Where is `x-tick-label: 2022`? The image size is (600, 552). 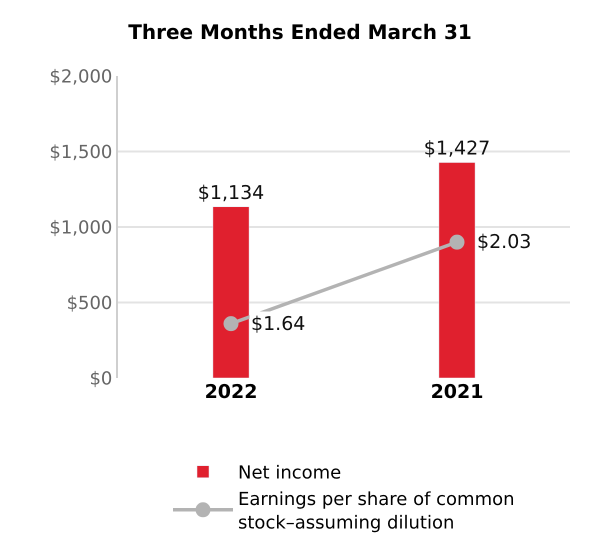 x-tick-label: 2022 is located at coordinates (231, 392).